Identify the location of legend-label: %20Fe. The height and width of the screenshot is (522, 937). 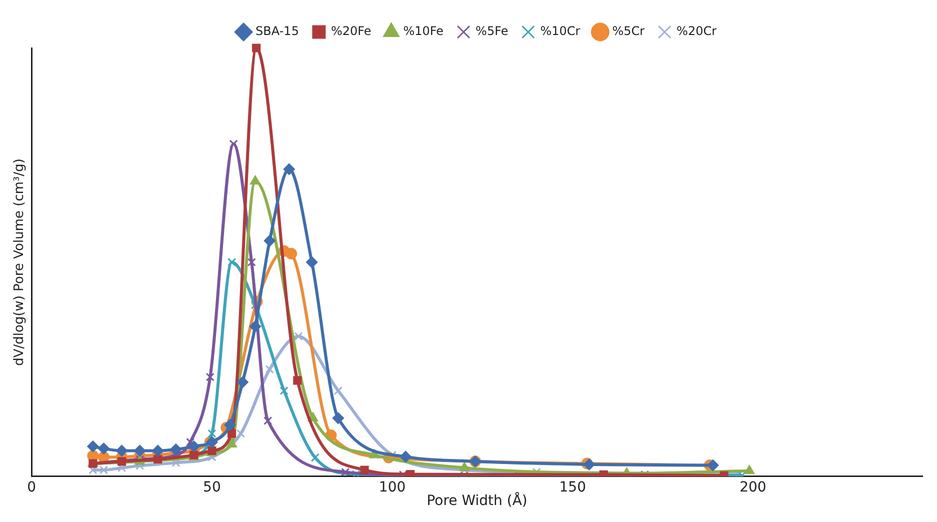
(351, 31).